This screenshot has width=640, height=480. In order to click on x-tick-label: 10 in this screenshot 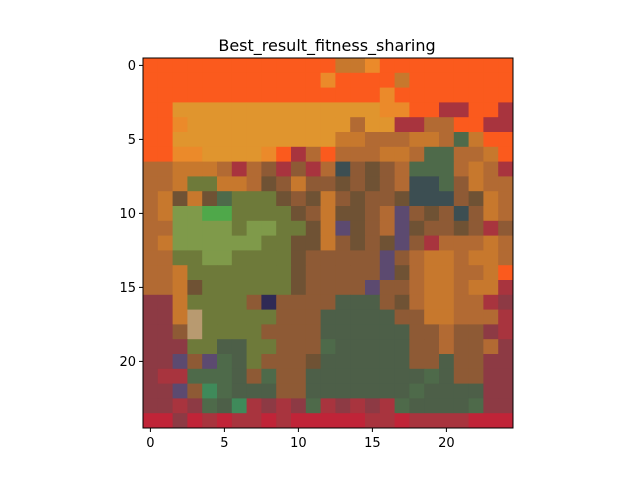, I will do `click(298, 443)`.